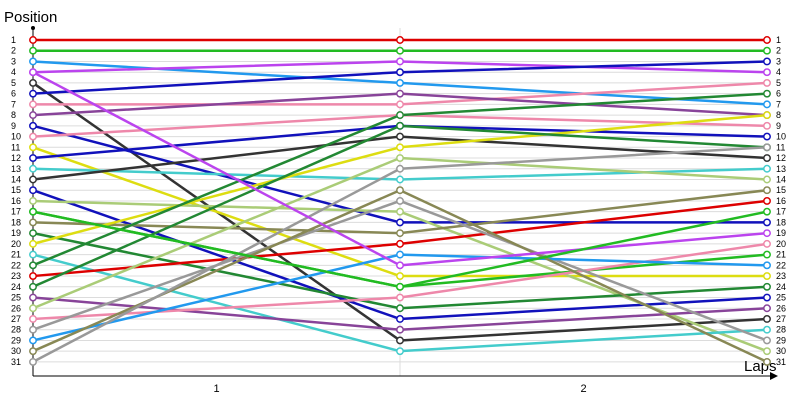 The height and width of the screenshot is (400, 800). What do you see at coordinates (778, 104) in the screenshot?
I see `y-tick-label-right: 7` at bounding box center [778, 104].